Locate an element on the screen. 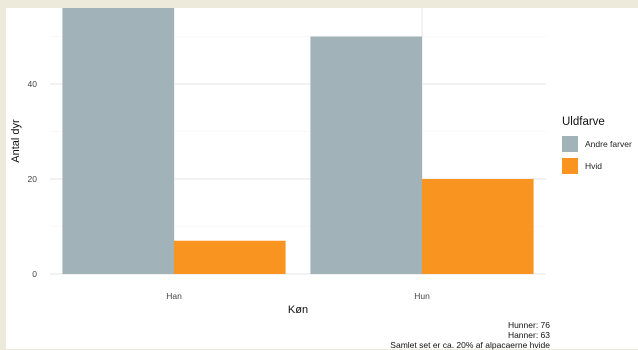 The height and width of the screenshot is (350, 638). caption-line-hunner: Hunner: 76 is located at coordinates (528, 325).